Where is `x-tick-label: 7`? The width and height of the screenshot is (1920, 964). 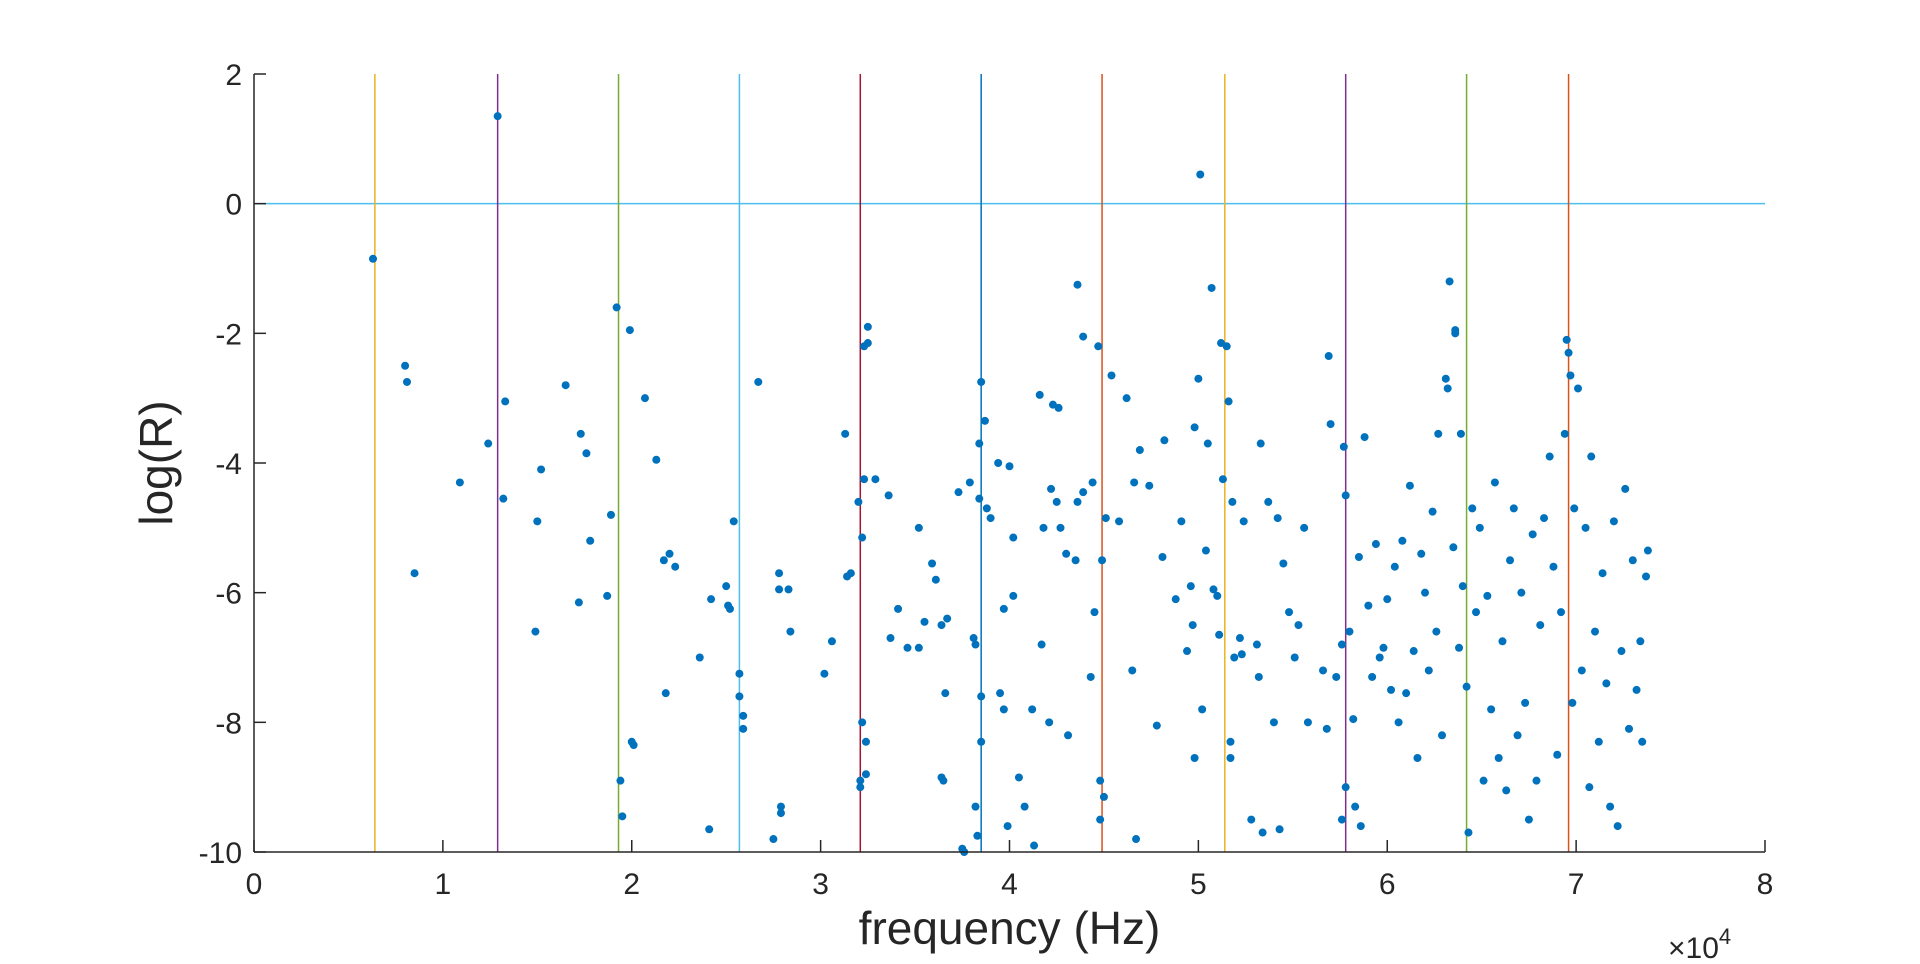
x-tick-label: 7 is located at coordinates (1576, 884).